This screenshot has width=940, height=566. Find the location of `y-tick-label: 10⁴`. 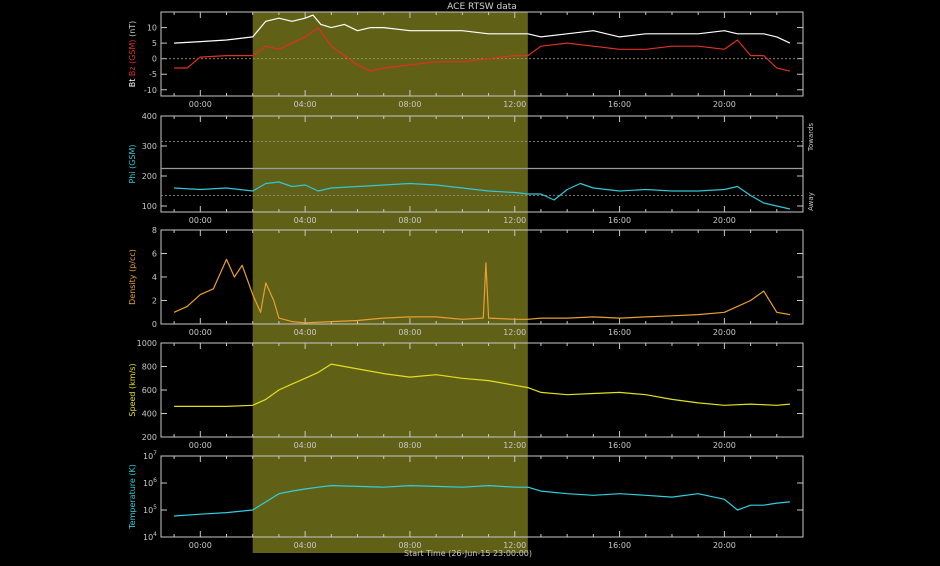

y-tick-label: 10⁴ is located at coordinates (150, 536).